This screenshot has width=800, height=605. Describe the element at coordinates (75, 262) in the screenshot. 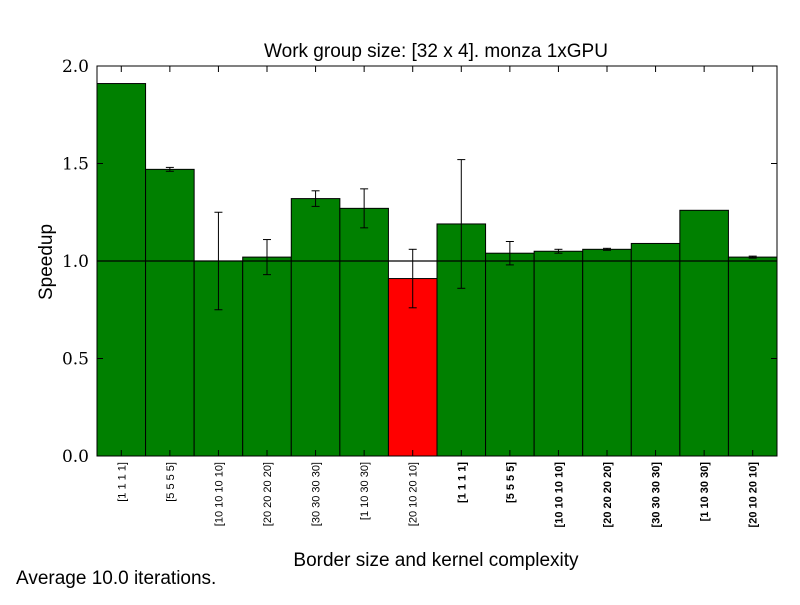

I see `y-tick-label: 1.0` at that location.